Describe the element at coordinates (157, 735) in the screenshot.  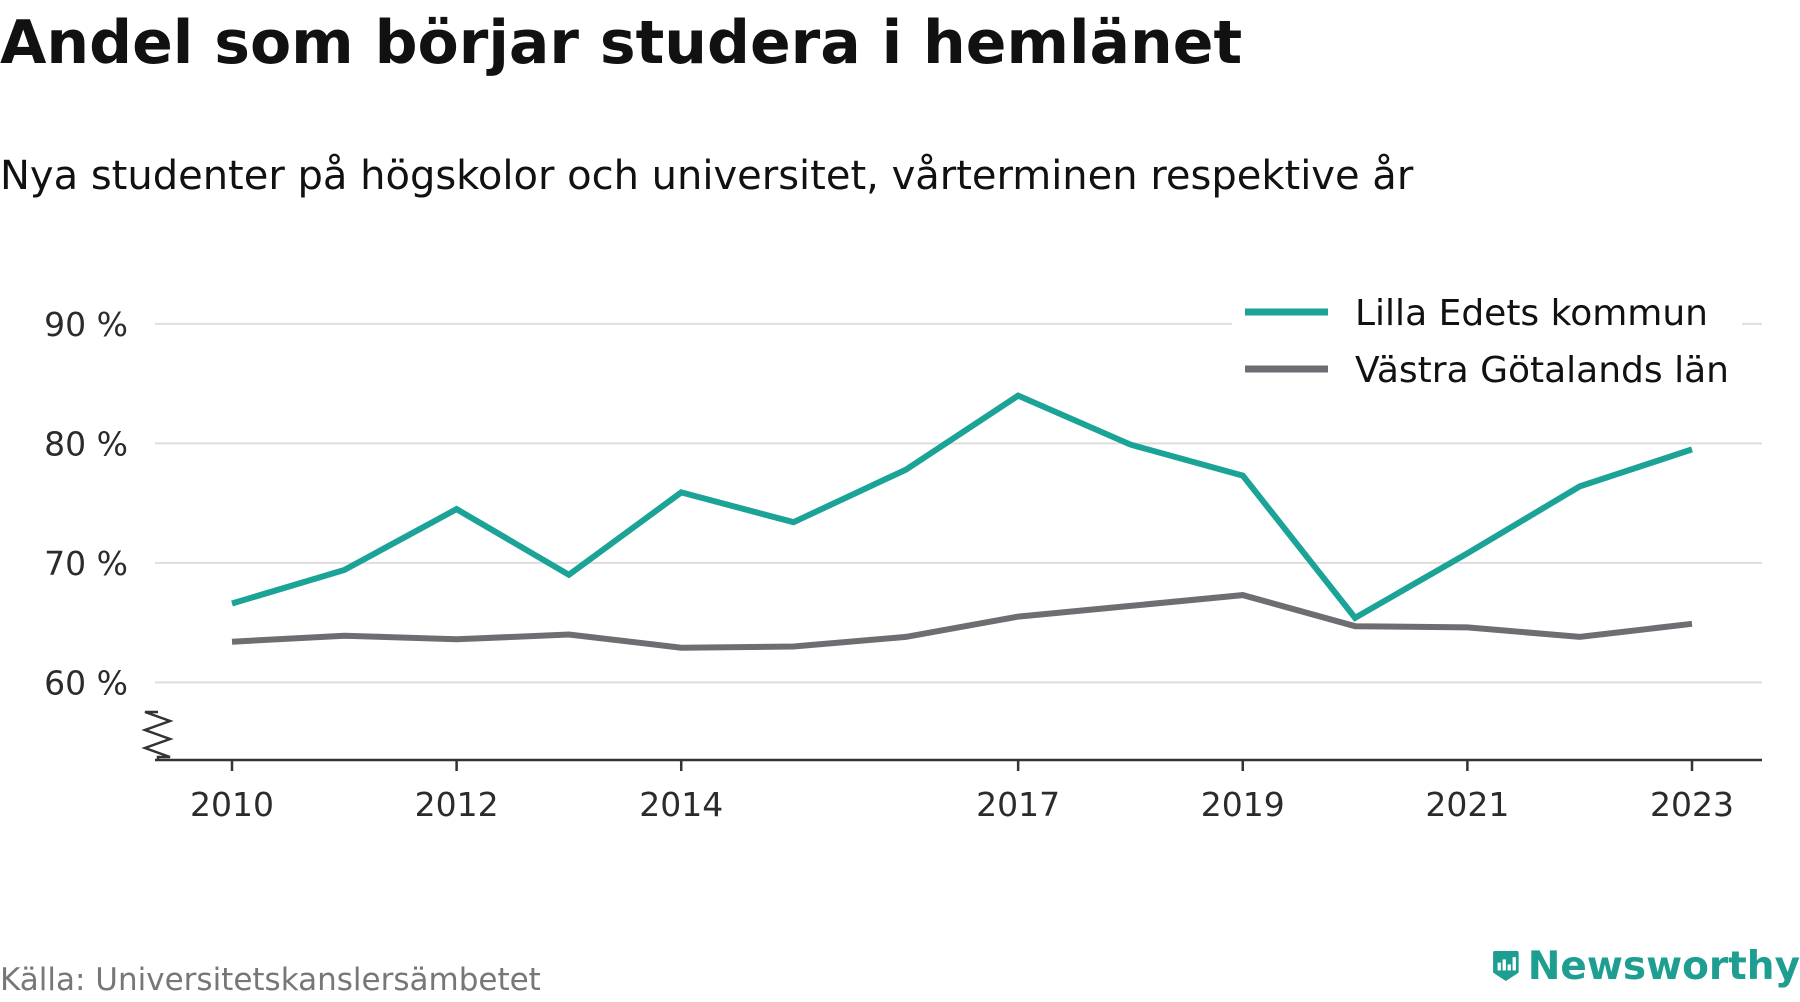
I see `y-axis-break-icon` at that location.